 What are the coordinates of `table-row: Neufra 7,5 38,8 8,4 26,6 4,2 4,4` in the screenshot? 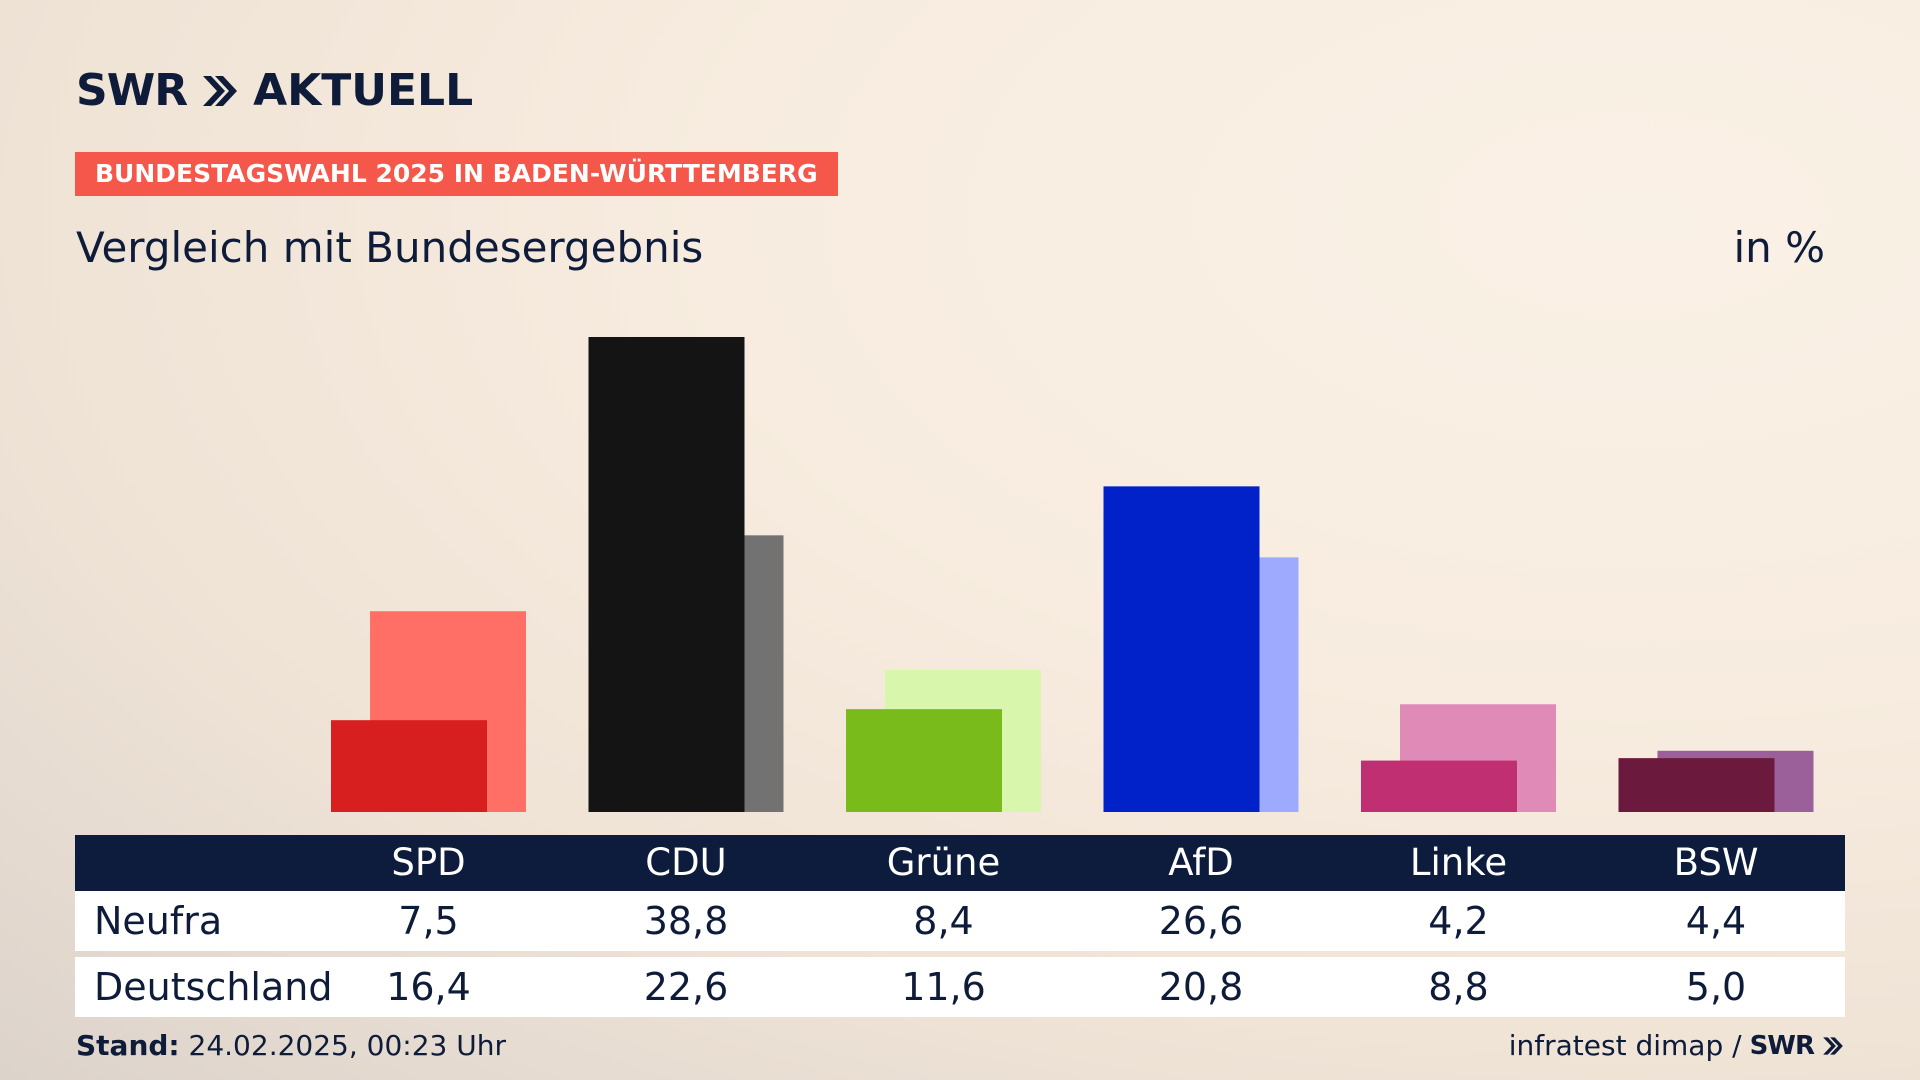 It's located at (960, 921).